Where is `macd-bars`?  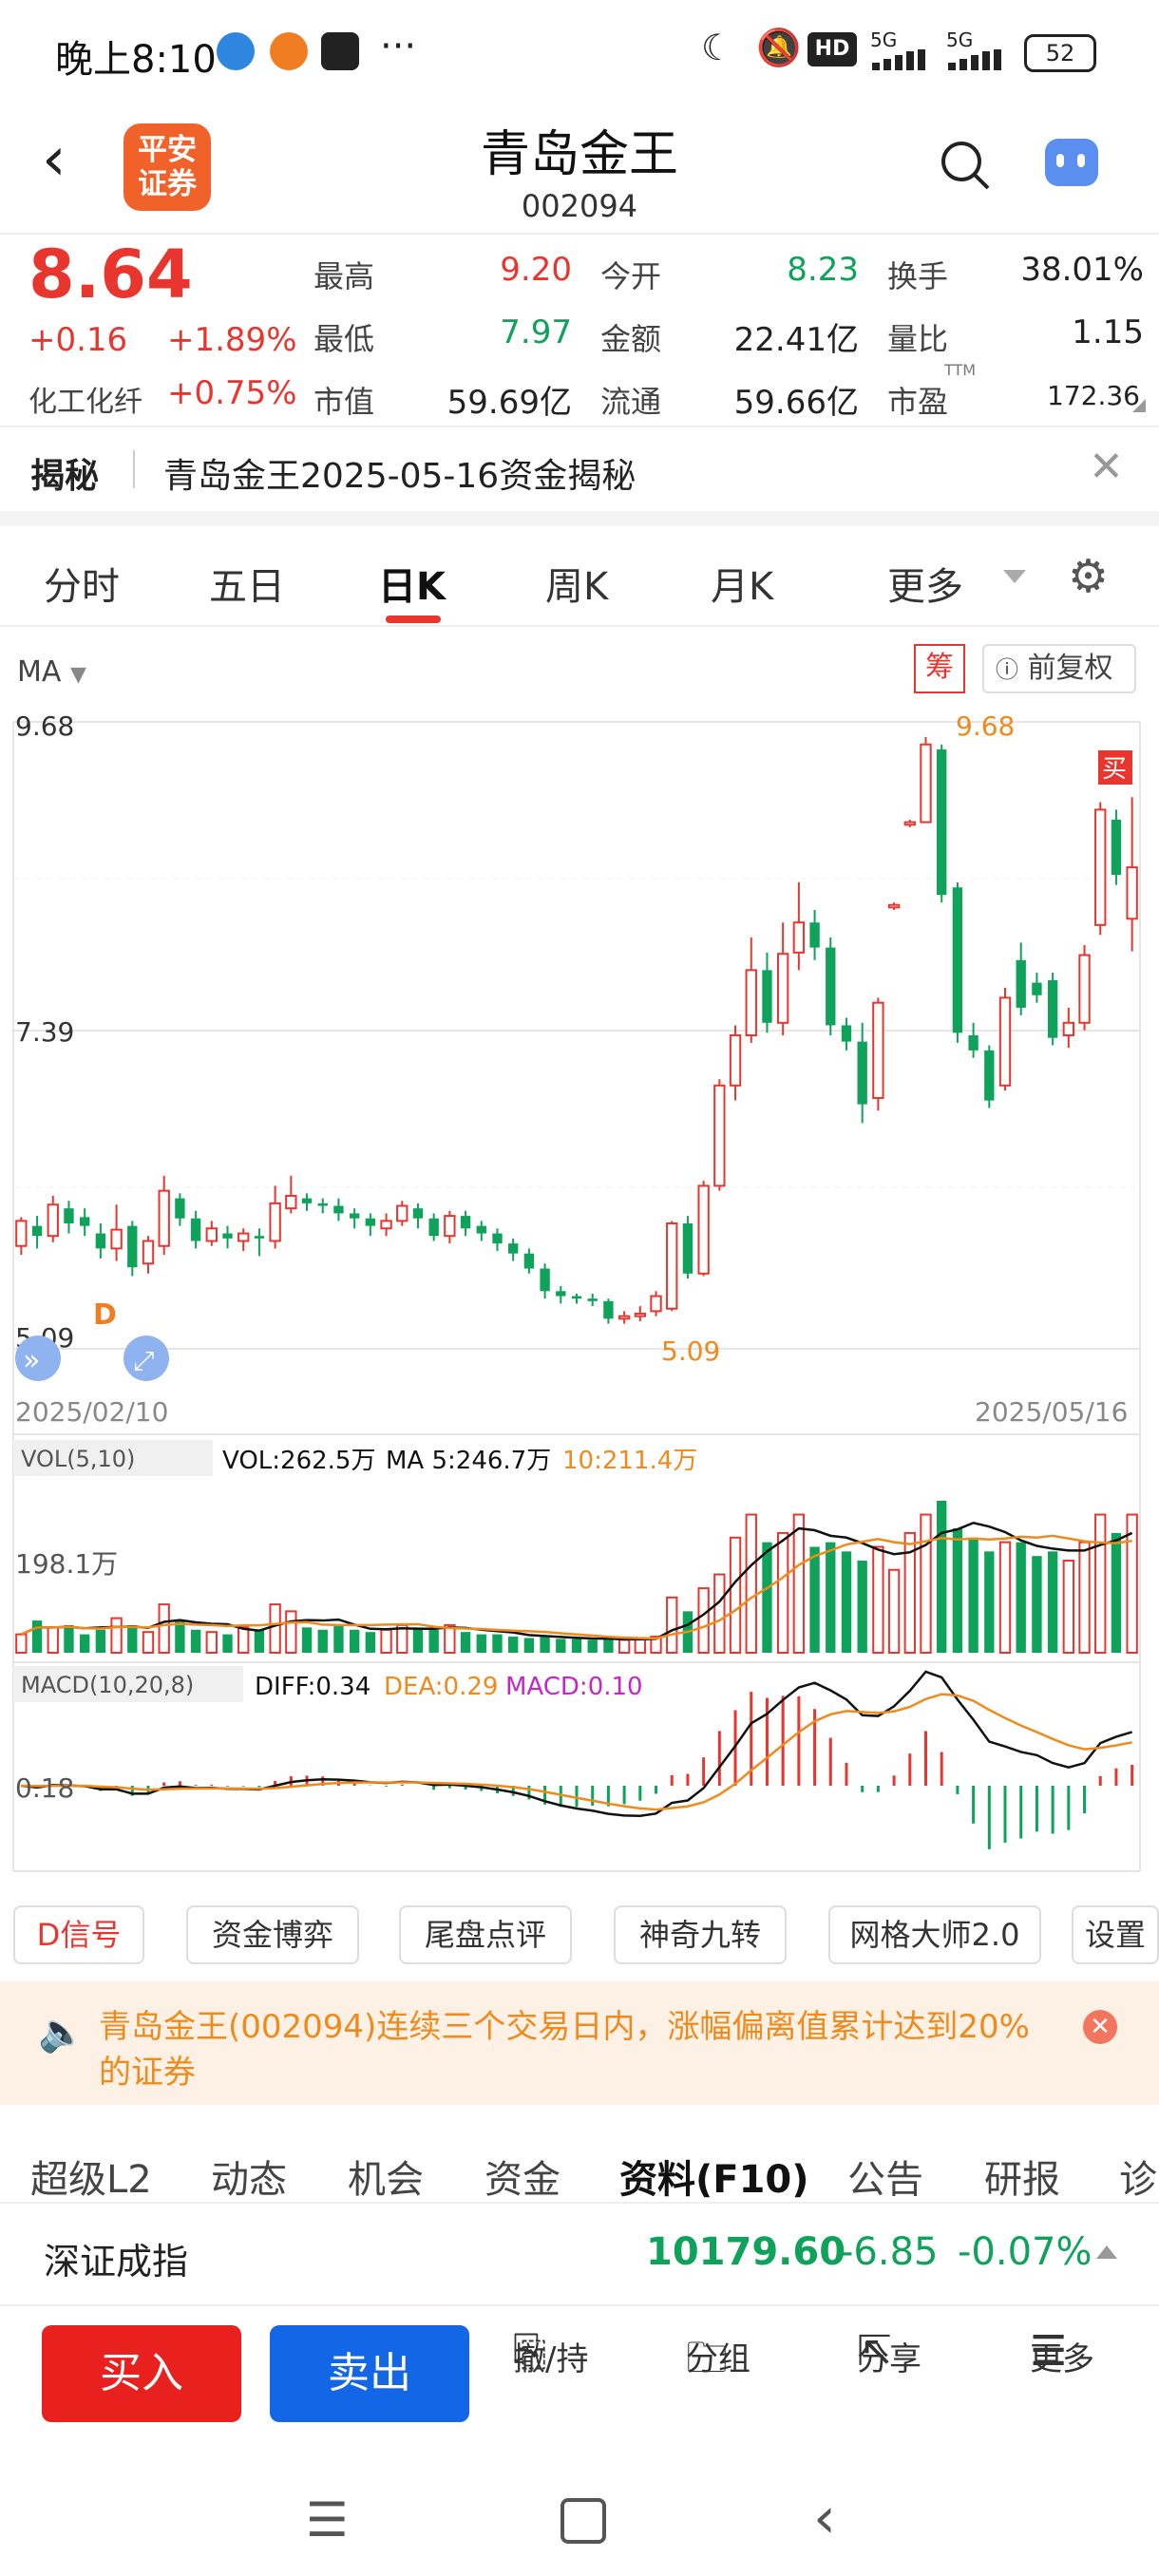
macd-bars is located at coordinates (577, 1759).